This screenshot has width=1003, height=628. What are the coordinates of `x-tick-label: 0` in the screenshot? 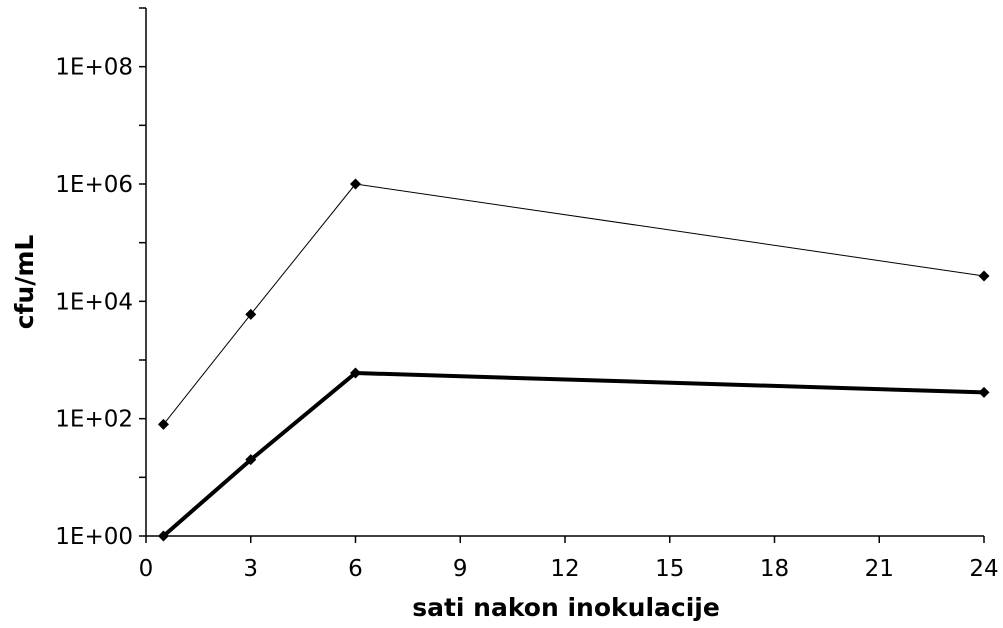 It's located at (146, 569).